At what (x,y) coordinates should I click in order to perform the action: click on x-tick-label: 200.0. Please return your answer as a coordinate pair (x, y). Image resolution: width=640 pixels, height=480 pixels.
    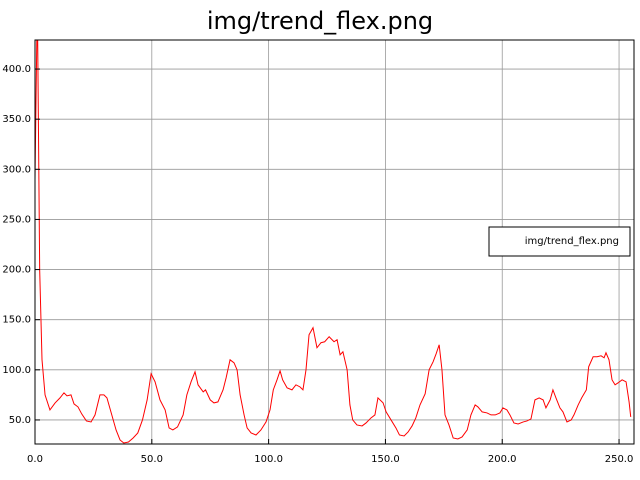
    Looking at the image, I should click on (502, 459).